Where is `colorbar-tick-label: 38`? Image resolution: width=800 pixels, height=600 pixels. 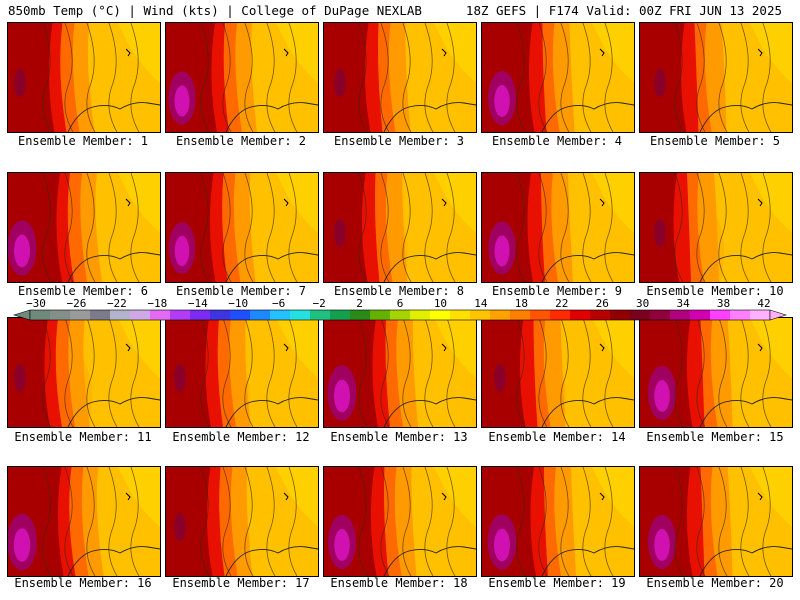 colorbar-tick-label: 38 is located at coordinates (723, 303).